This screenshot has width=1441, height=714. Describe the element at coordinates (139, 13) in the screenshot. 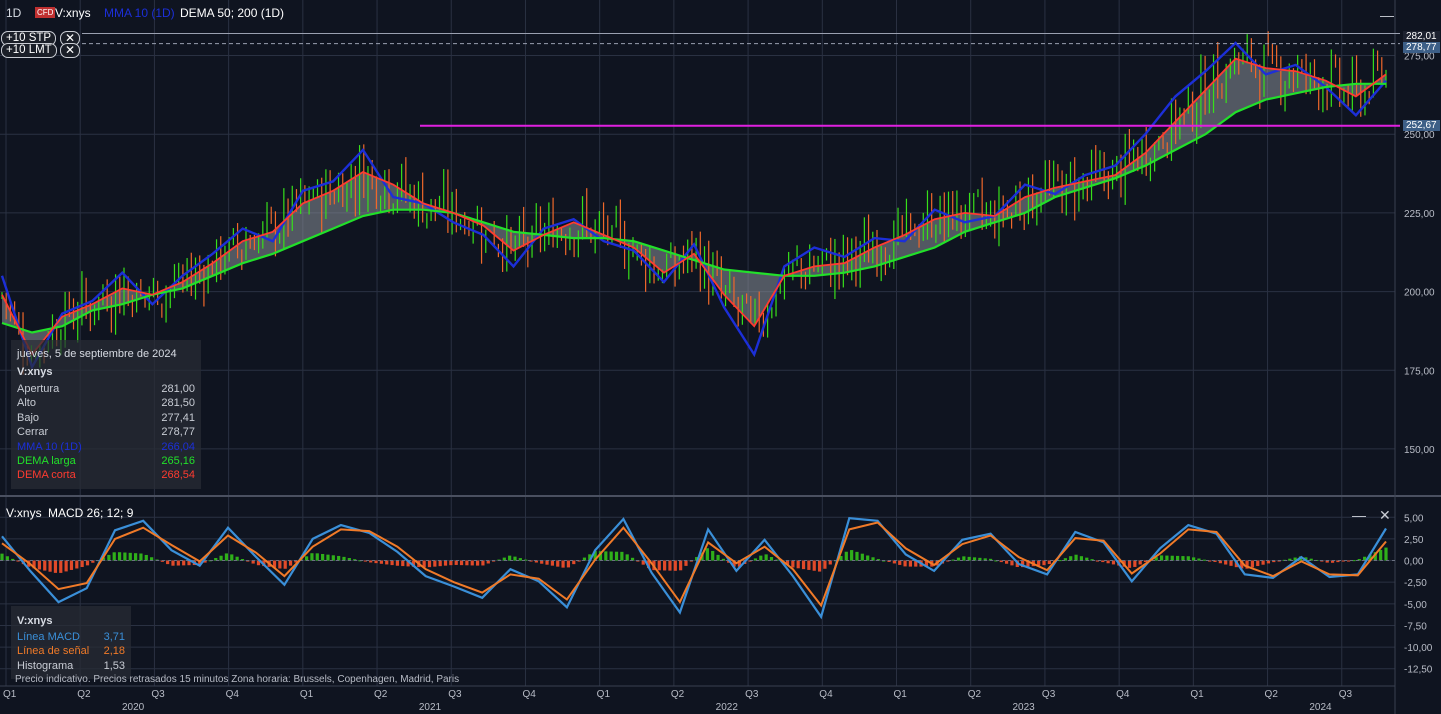

I see `indicator-mma-label: MMA 10 (1D)` at that location.